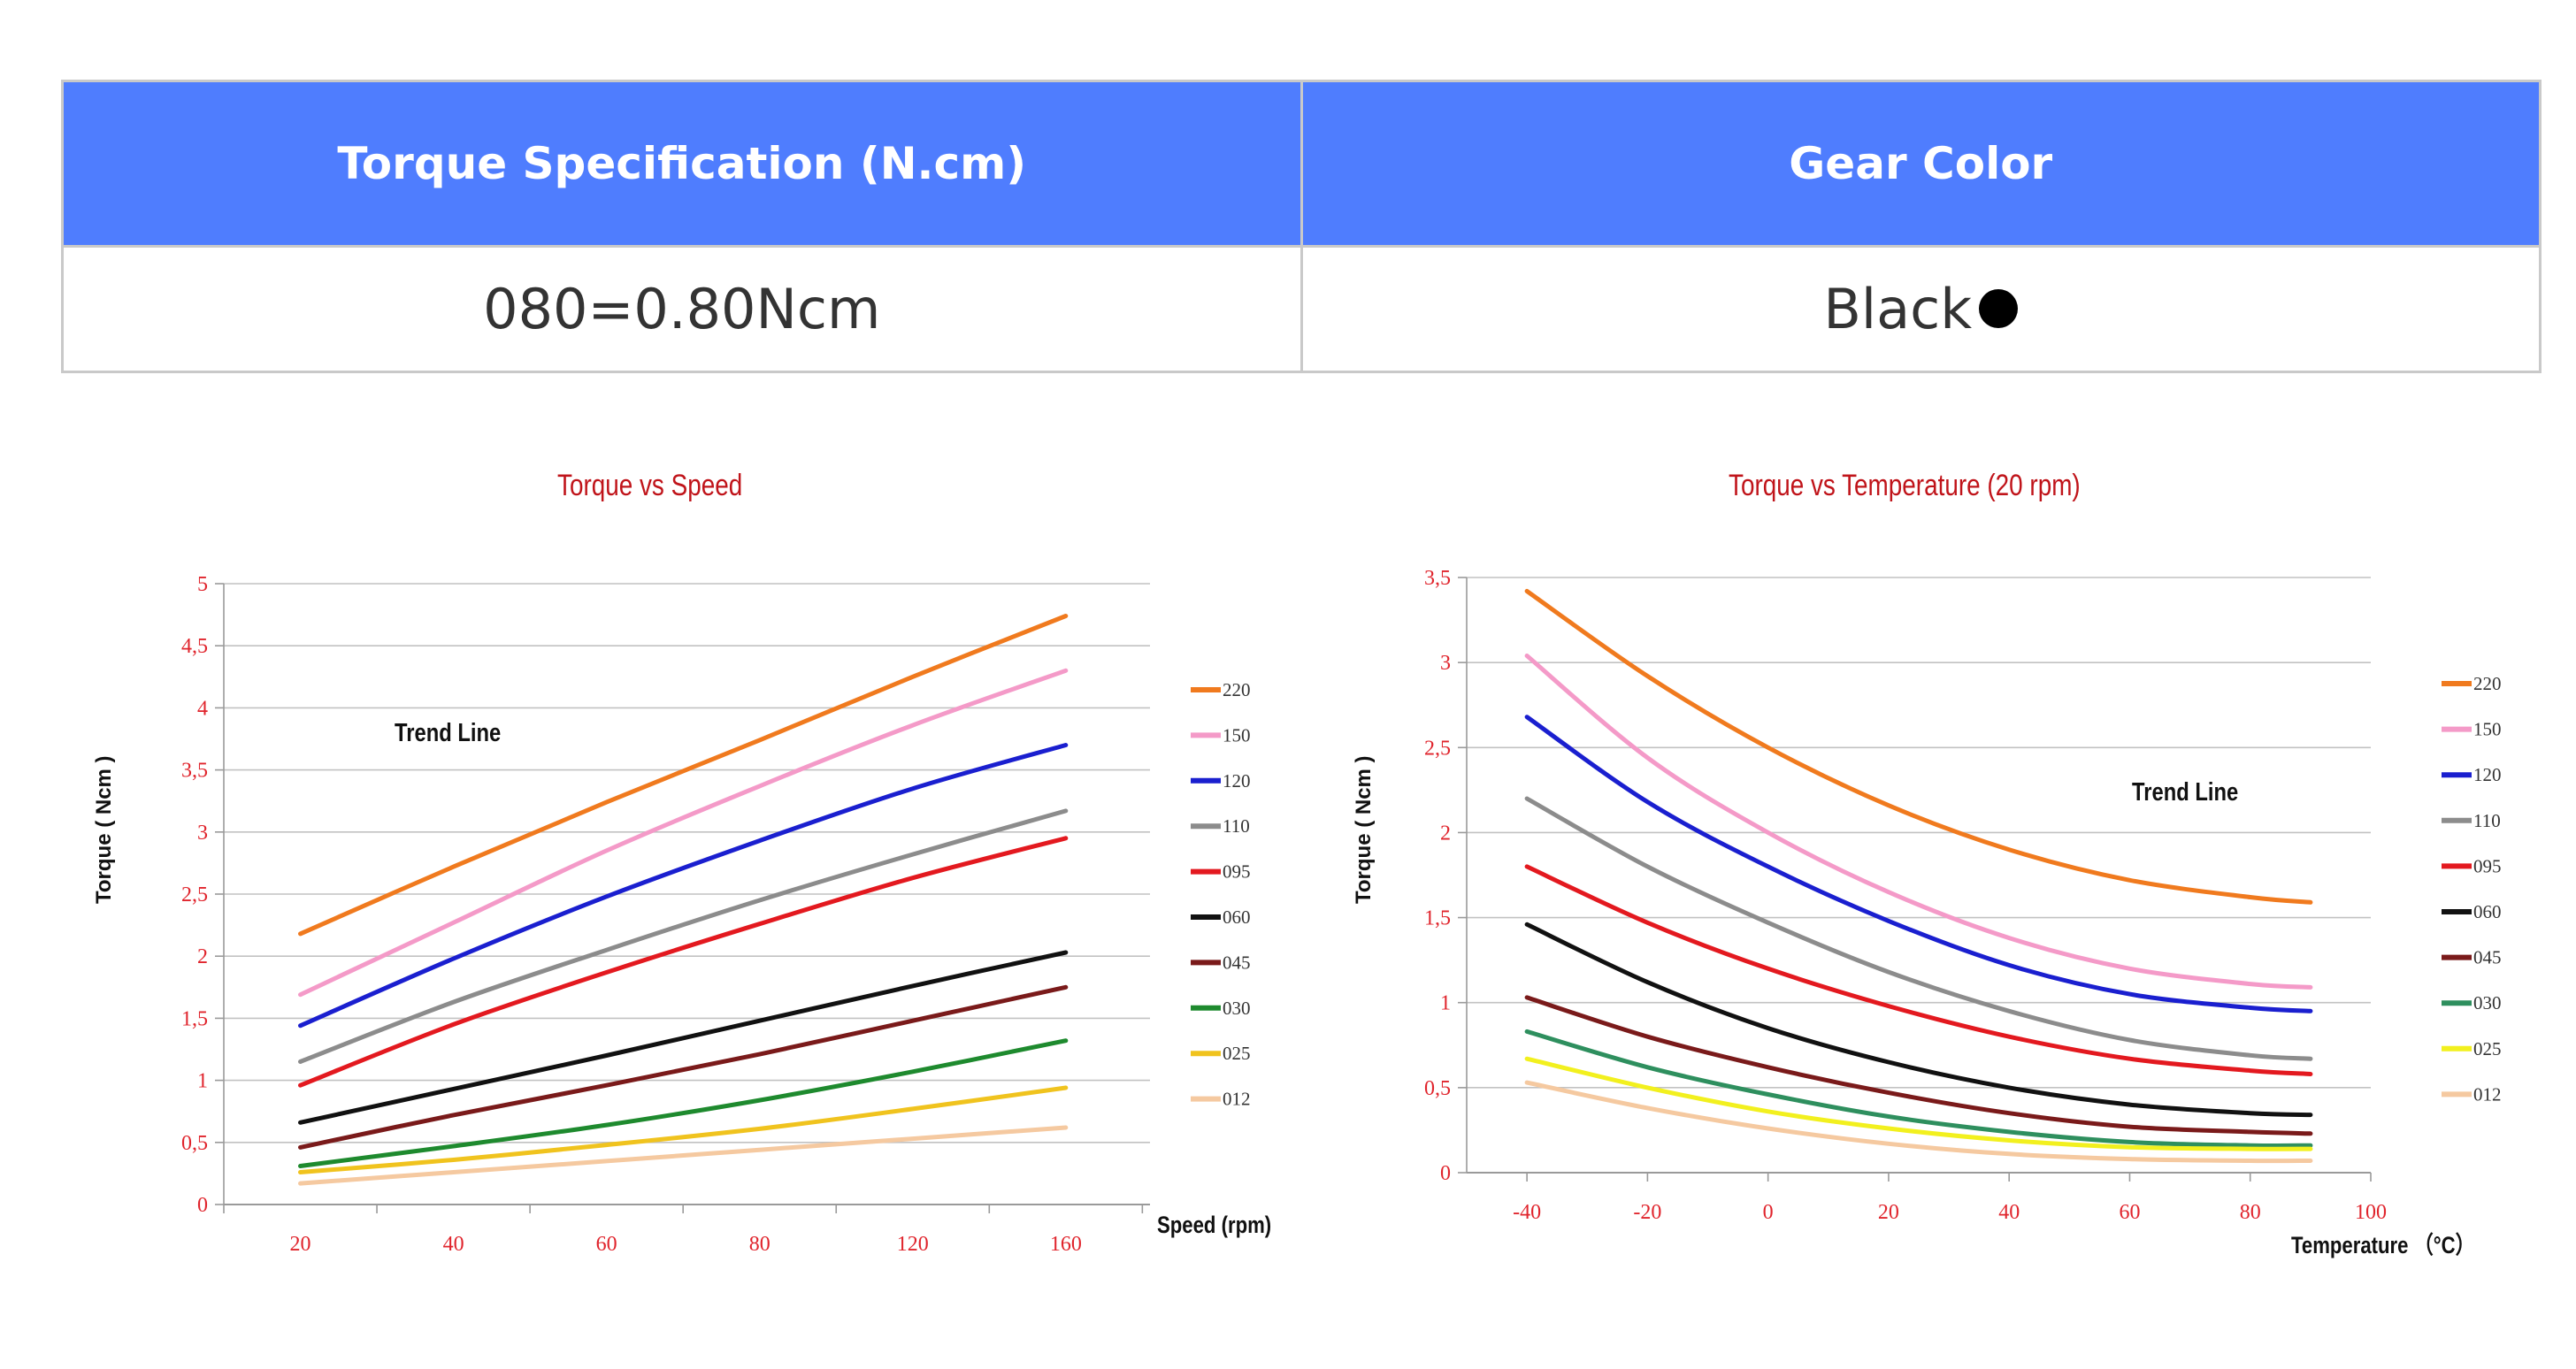 The image size is (2576, 1369). Describe the element at coordinates (1999, 308) in the screenshot. I see `black-dot-icon` at that location.